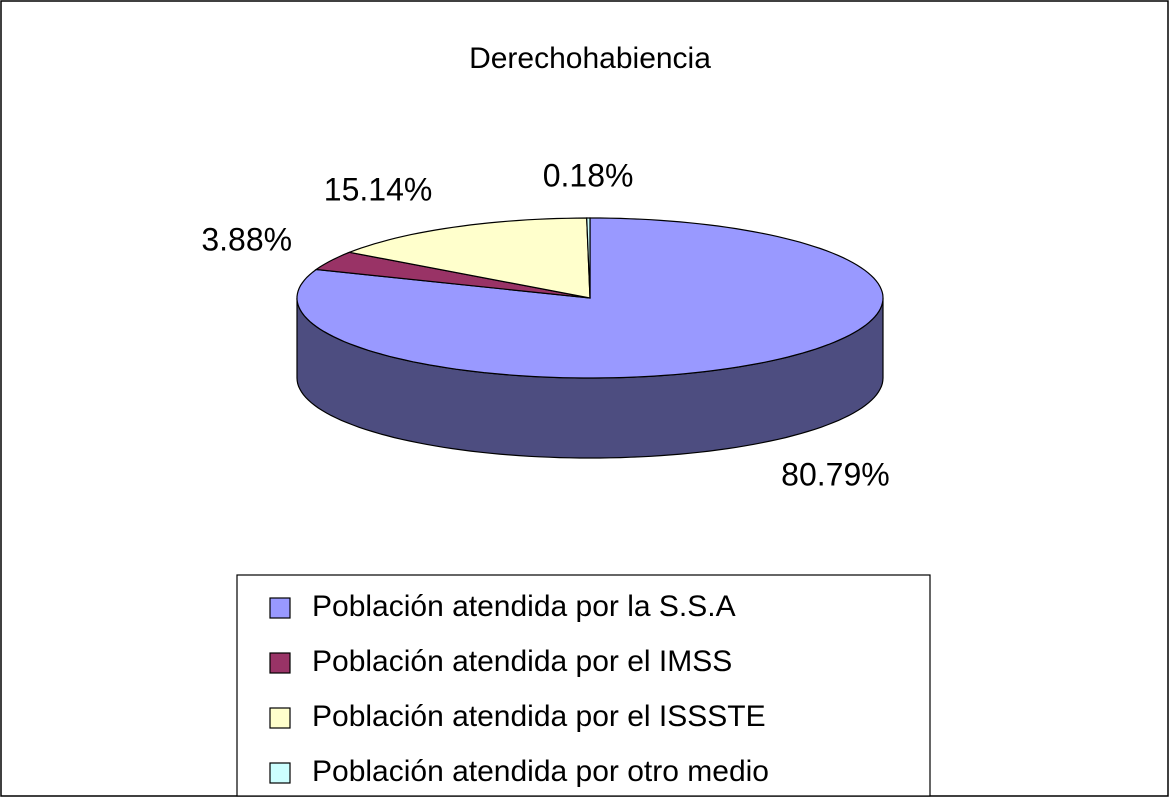  What do you see at coordinates (590, 58) in the screenshot?
I see `chart-title: Derechohabiencia` at bounding box center [590, 58].